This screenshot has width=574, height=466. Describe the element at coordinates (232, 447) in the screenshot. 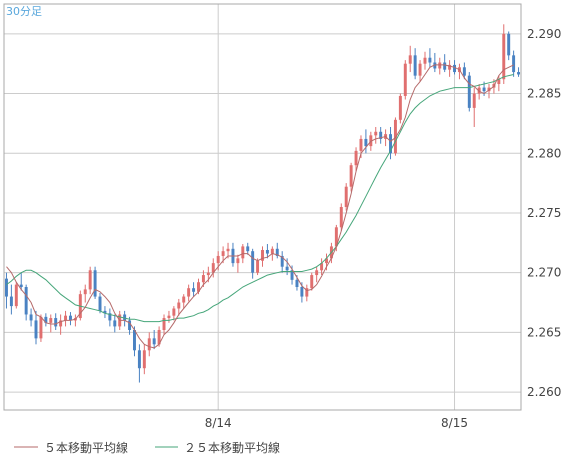

I see `legend-ma25-label: ２５本移動平均線` at that location.